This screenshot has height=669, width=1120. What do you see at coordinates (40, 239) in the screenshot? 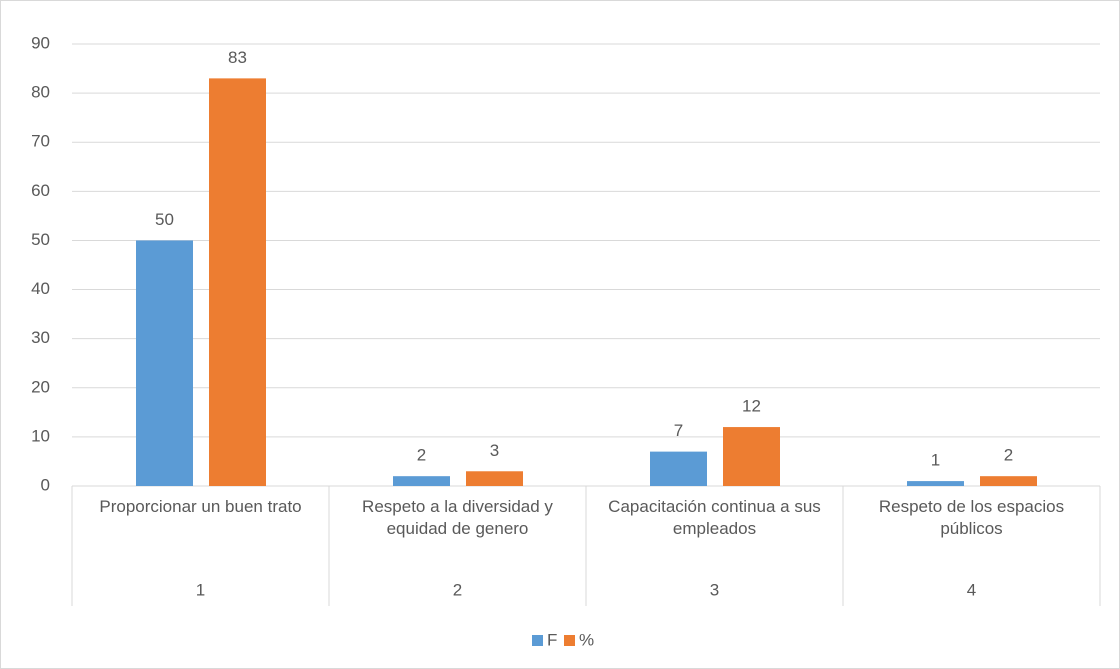
I see `y-tick-label: 50` at bounding box center [40, 239].